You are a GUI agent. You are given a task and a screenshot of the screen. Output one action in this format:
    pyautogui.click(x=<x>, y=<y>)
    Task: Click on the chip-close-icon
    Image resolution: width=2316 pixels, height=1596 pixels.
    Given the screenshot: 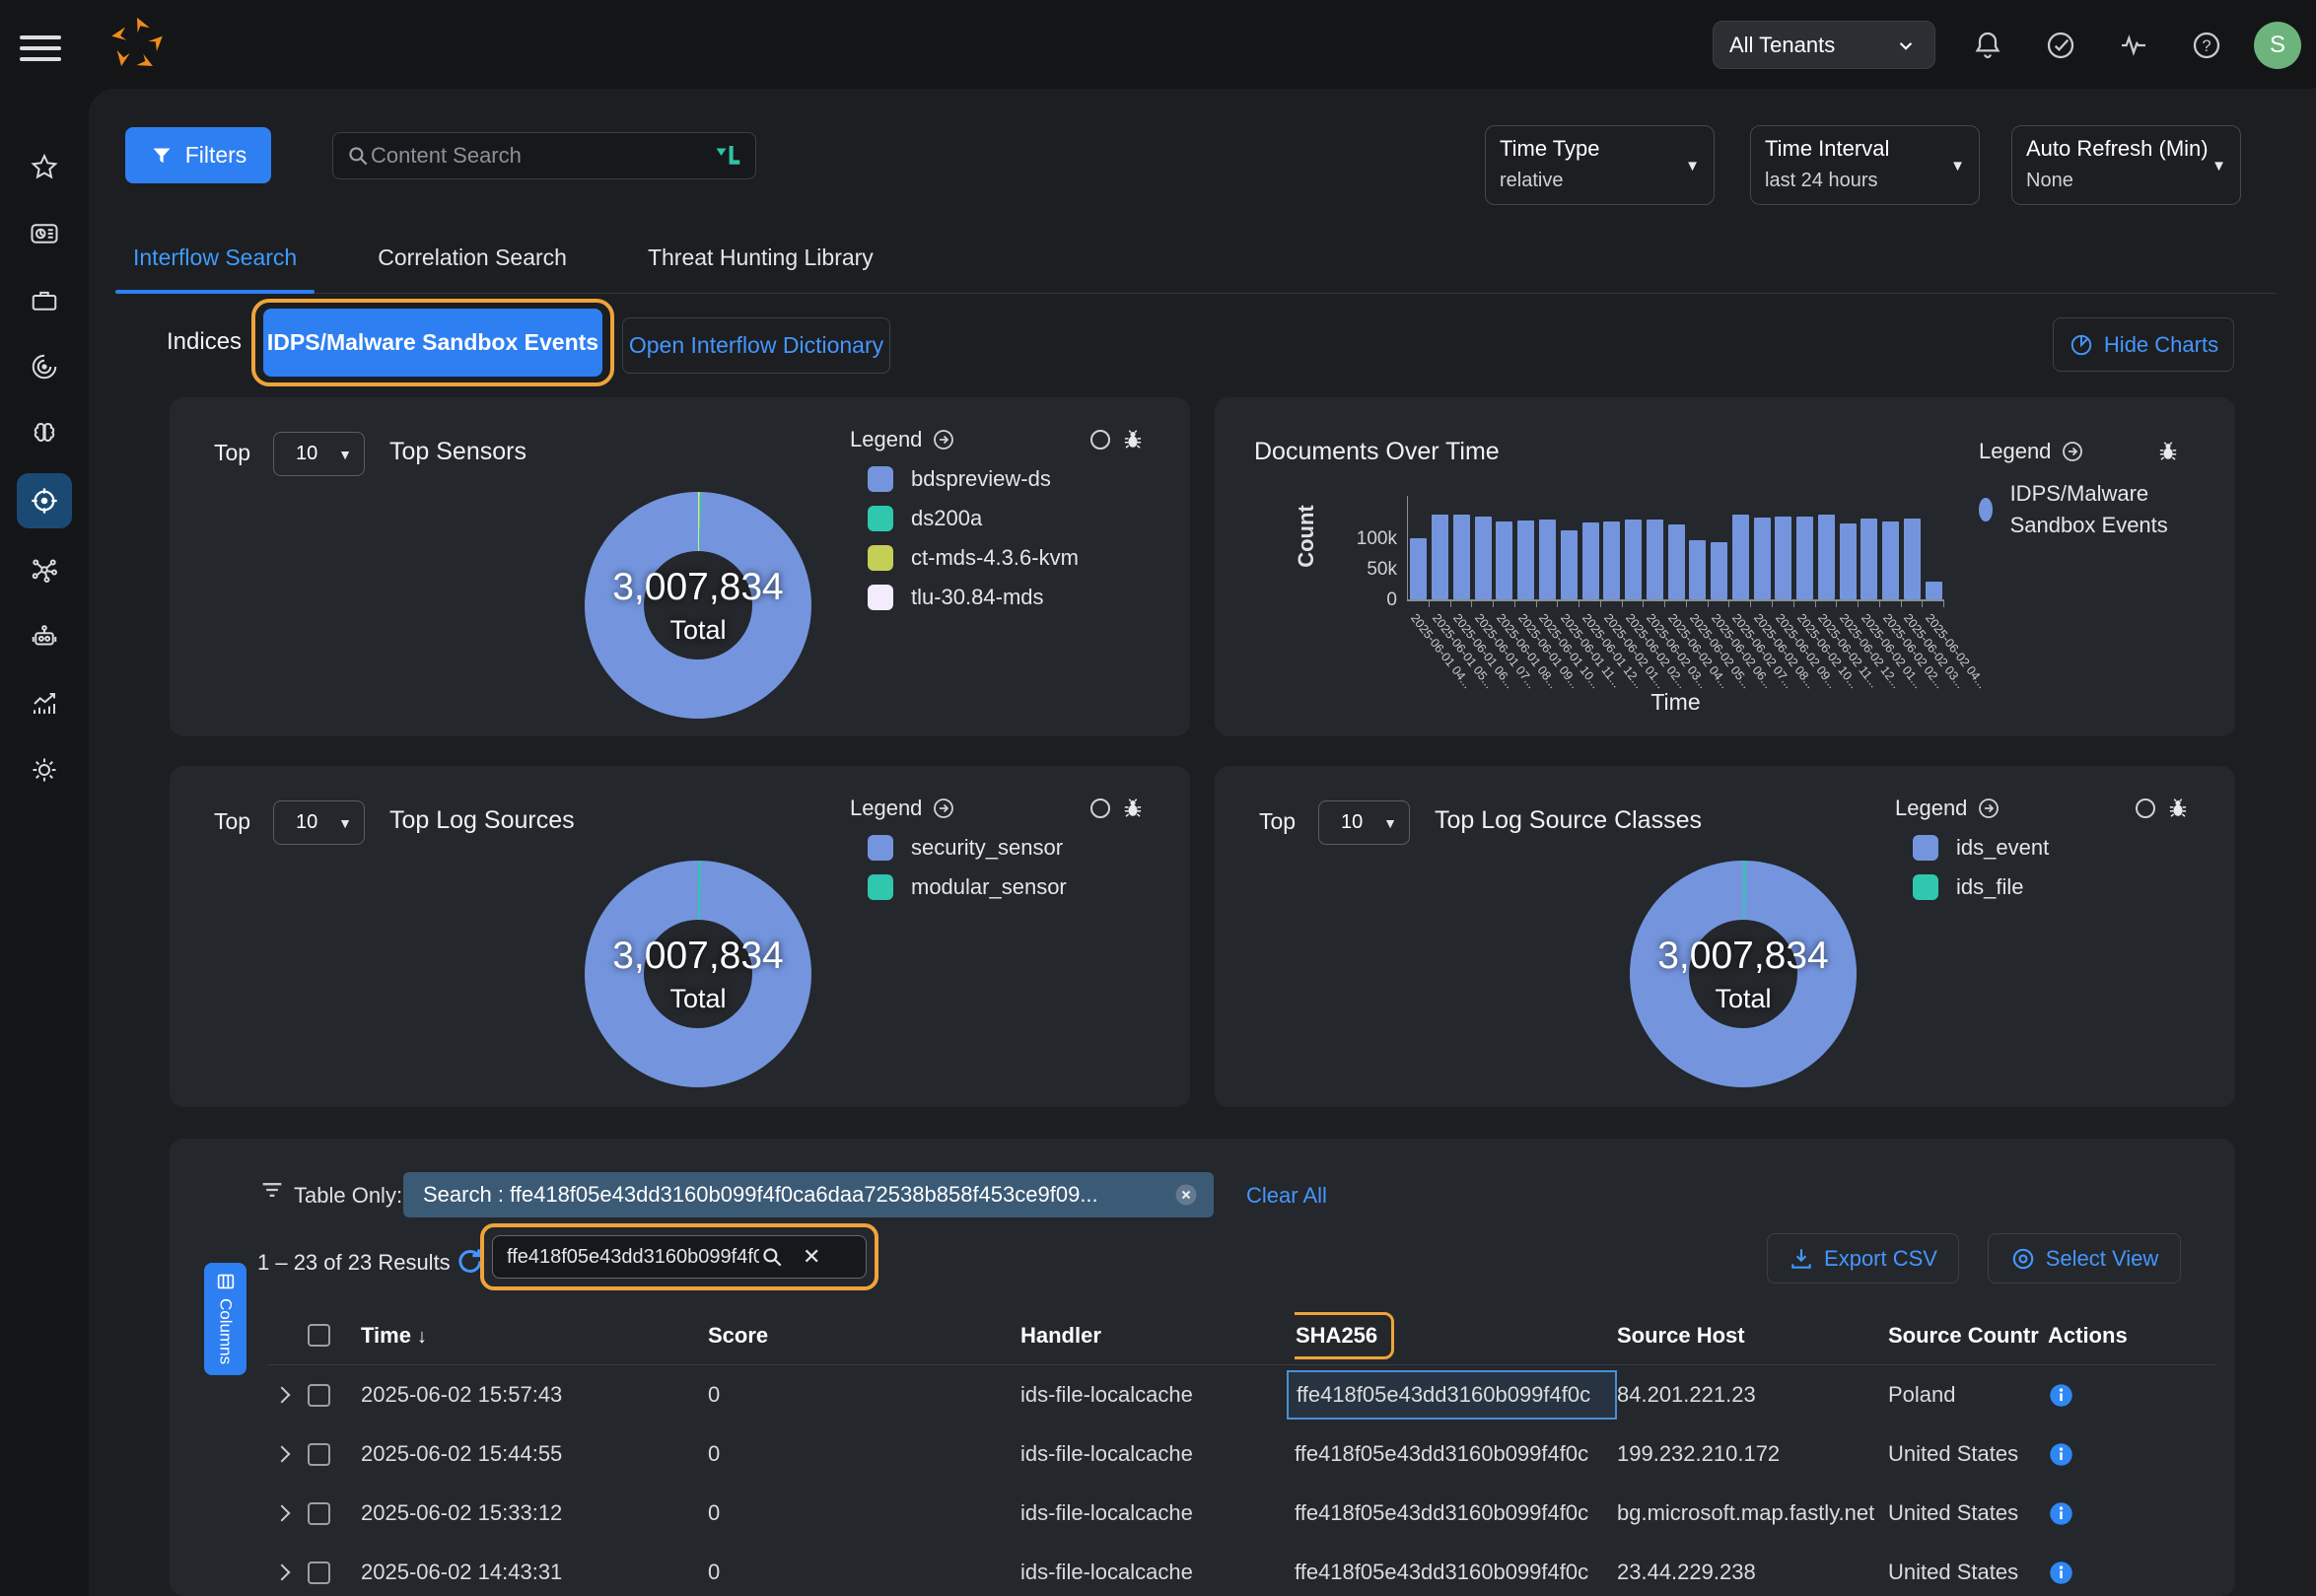 What is the action you would take?
    pyautogui.click(x=1186, y=1195)
    